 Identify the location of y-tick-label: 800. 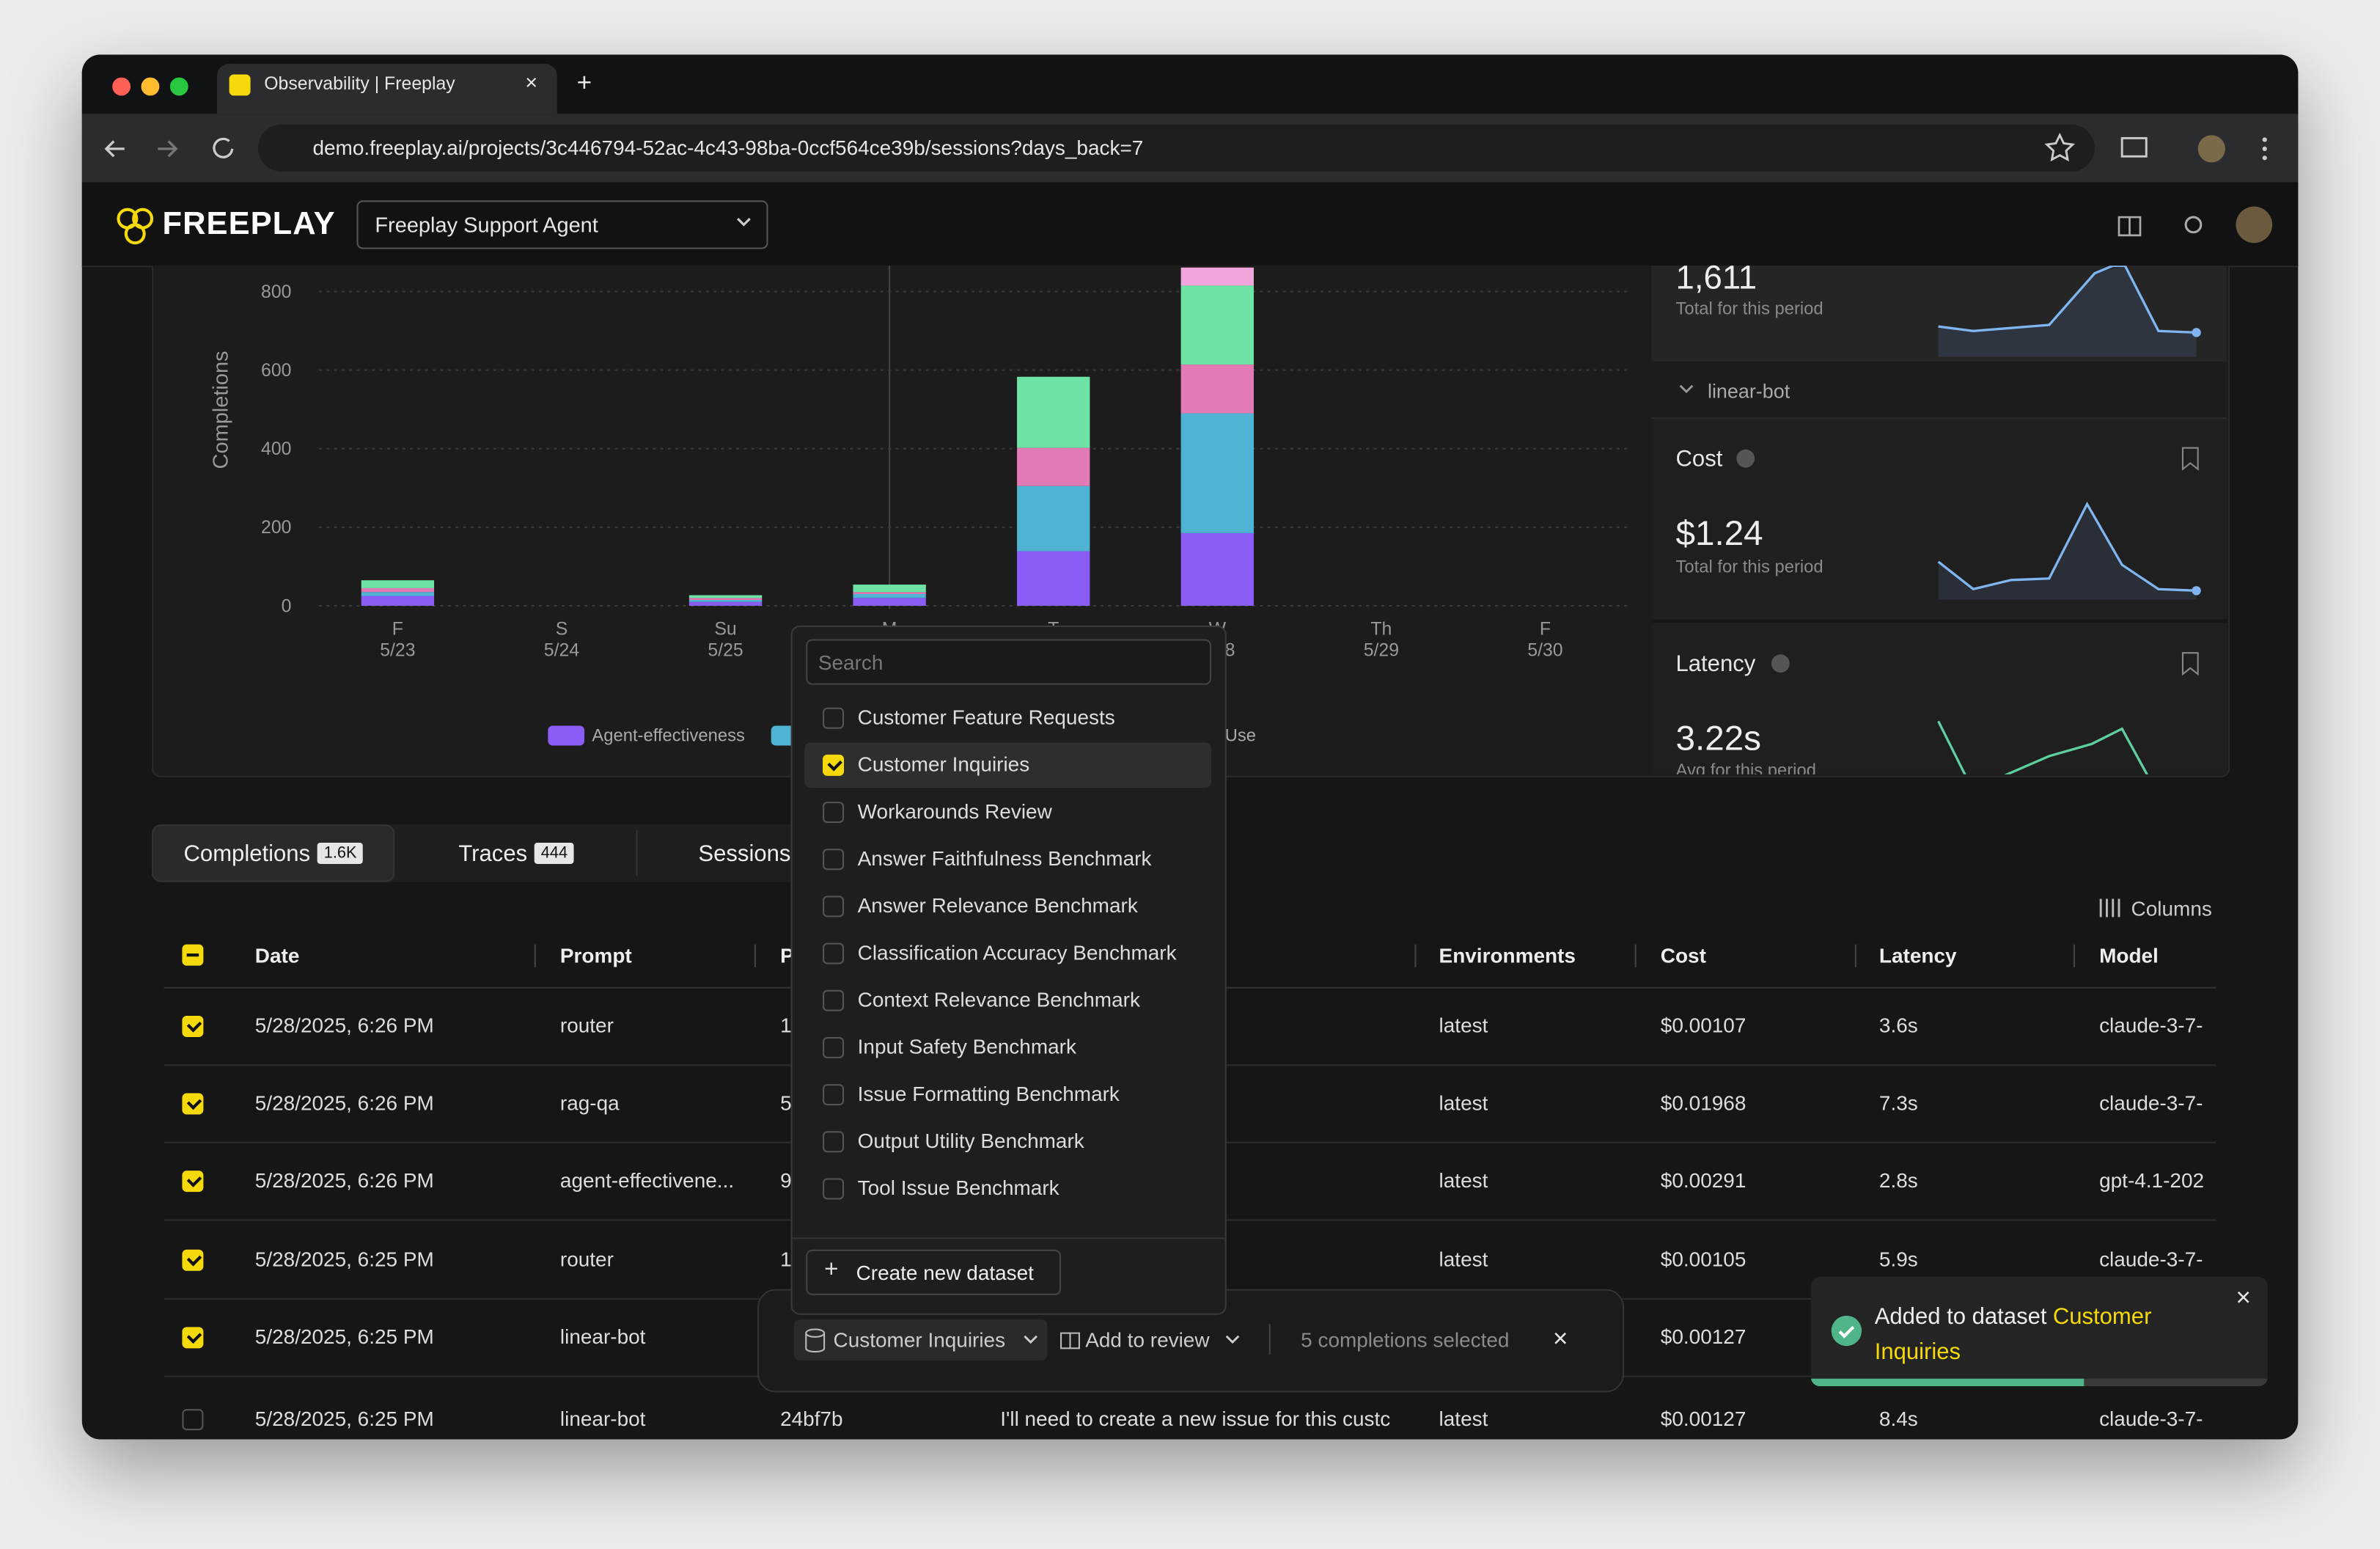
(276, 292).